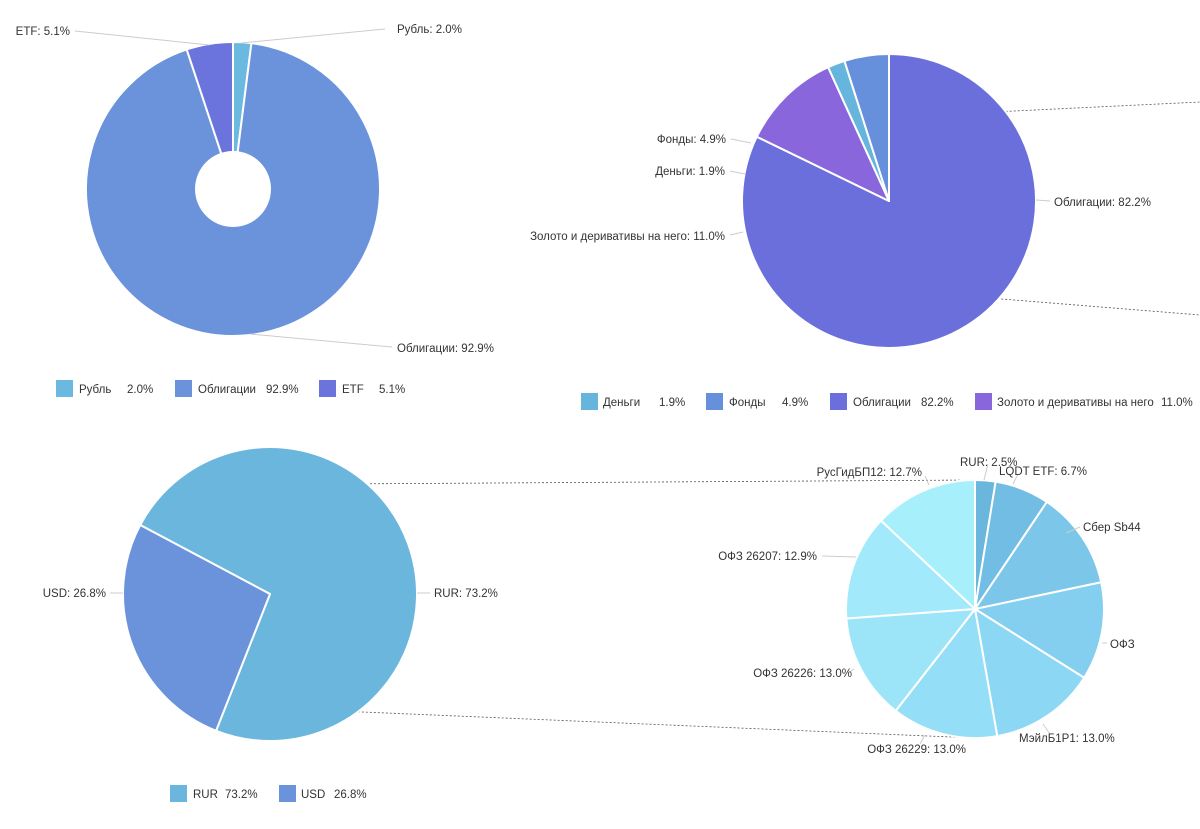  Describe the element at coordinates (43, 32) in the screenshot. I see `chart-1-label-etf: ETF: 5.1%` at that location.